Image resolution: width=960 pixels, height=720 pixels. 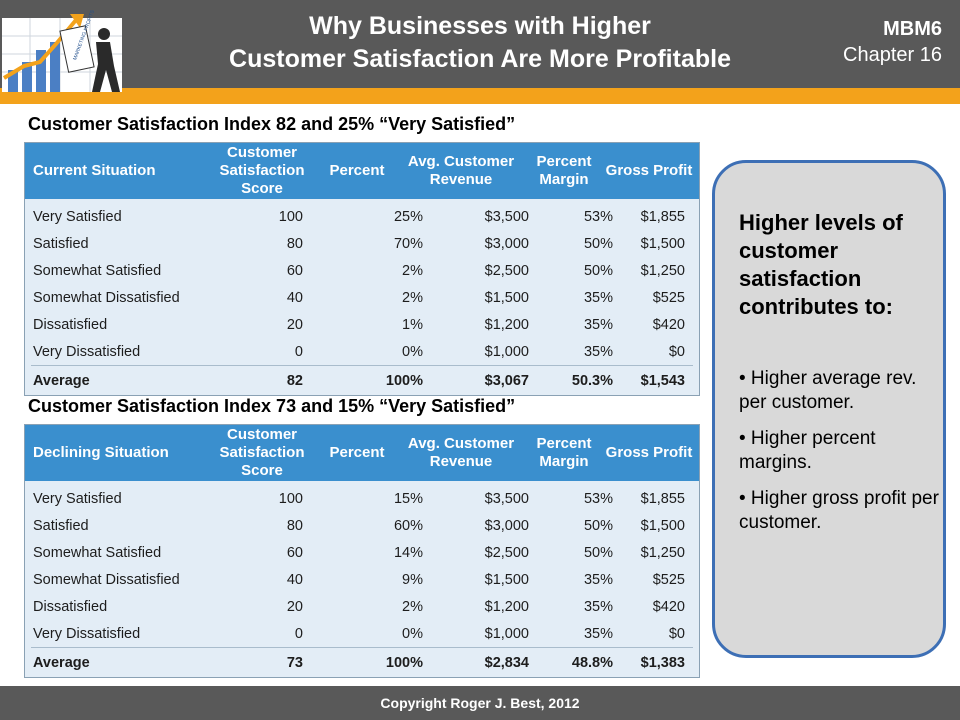 I want to click on cell-revenue: $1,500, so click(x=506, y=297).